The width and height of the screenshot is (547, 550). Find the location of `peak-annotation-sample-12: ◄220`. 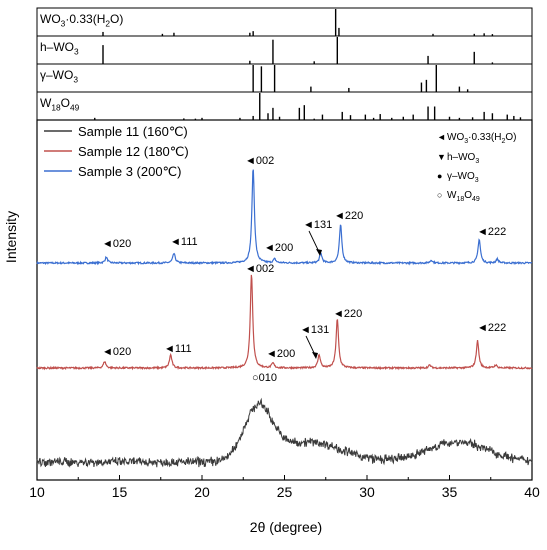

peak-annotation-sample-12: ◄220 is located at coordinates (347, 314).